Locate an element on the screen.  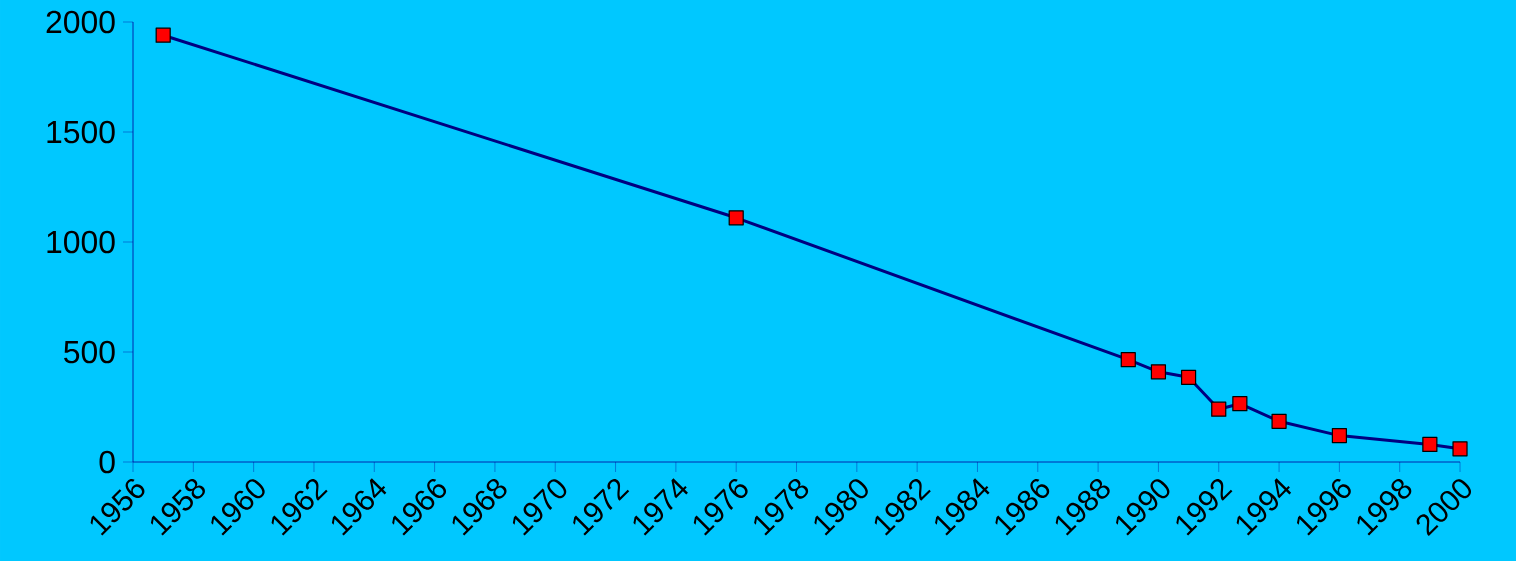
y-tick-label: 1000 is located at coordinates (81, 242).